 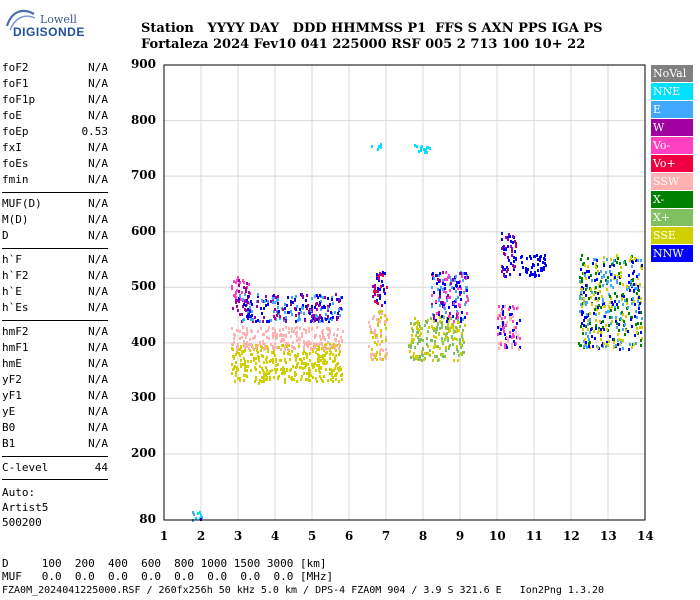 What do you see at coordinates (19, 99) in the screenshot?
I see `param-label: foF1p` at bounding box center [19, 99].